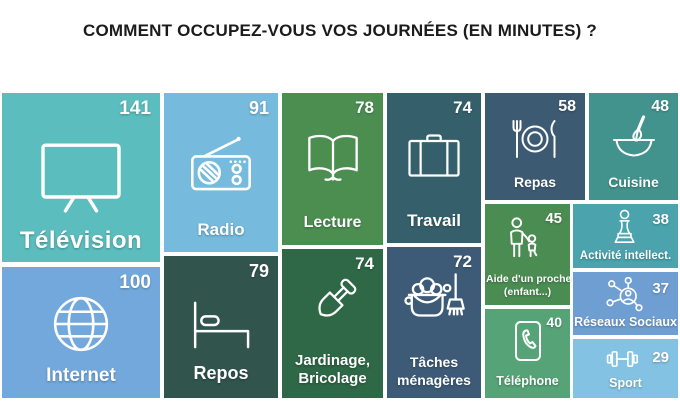  I want to click on tile-label: Internet, so click(81, 376).